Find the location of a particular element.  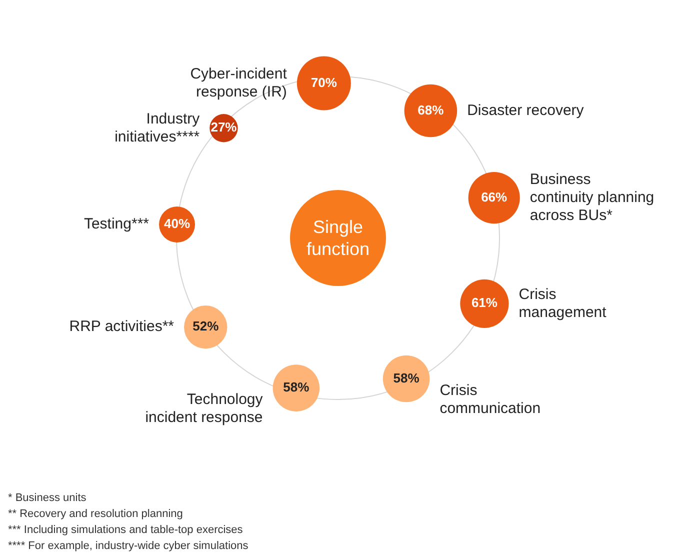

text: **** For example, industry-wide cyber simulations is located at coordinates (129, 546).